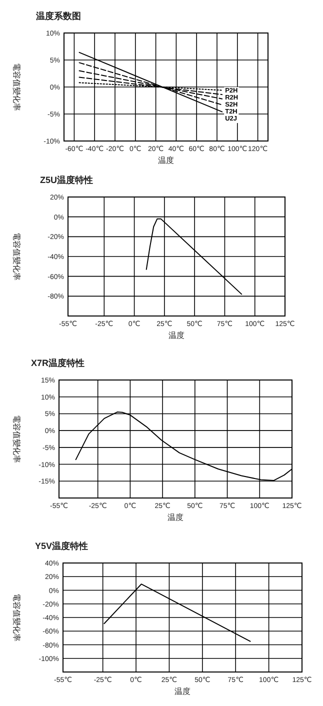  Describe the element at coordinates (61, 546) in the screenshot. I see `chart-title: Y5V温度特性` at that location.